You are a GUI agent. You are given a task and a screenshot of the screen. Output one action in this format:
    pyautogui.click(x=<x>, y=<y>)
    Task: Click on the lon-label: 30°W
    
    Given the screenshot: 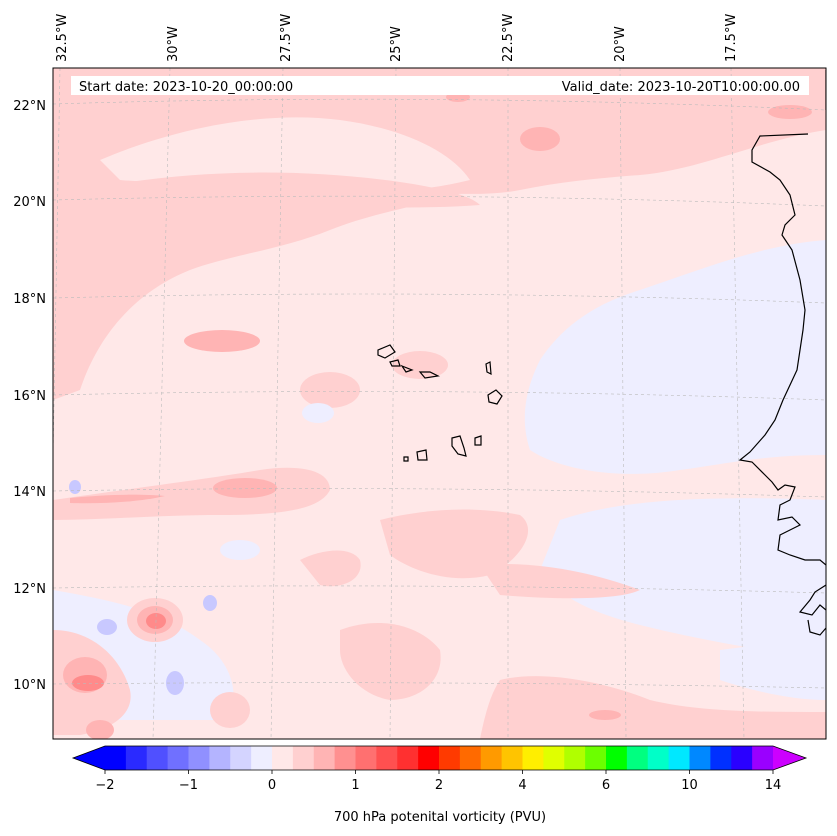 What is the action you would take?
    pyautogui.click(x=173, y=44)
    